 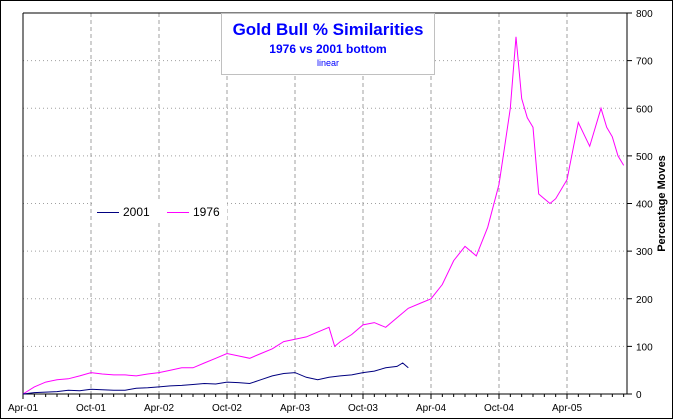 I want to click on chart-title: Gold Bull % Similarities, so click(x=328, y=29).